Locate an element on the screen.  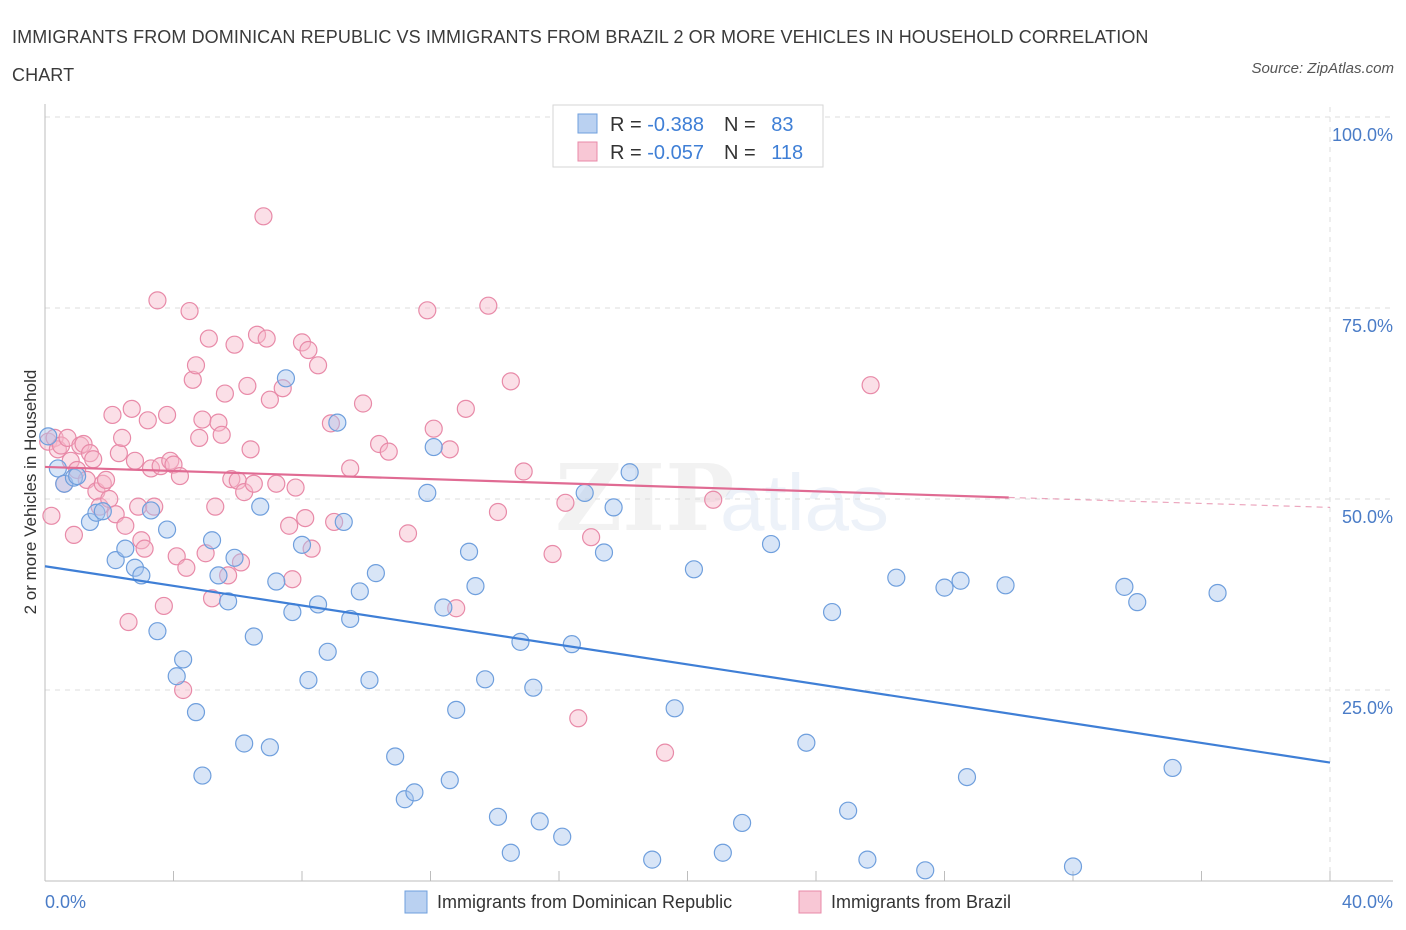
legend-n-value-brazil: 118 is located at coordinates (787, 153).